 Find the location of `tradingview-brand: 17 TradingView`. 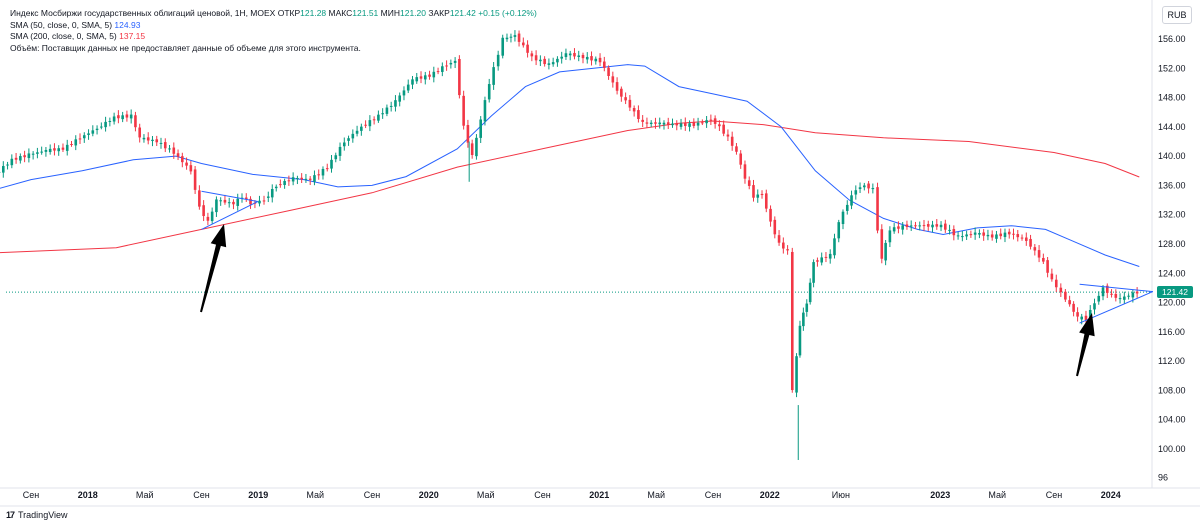

tradingview-brand: 17 TradingView is located at coordinates (37, 515).